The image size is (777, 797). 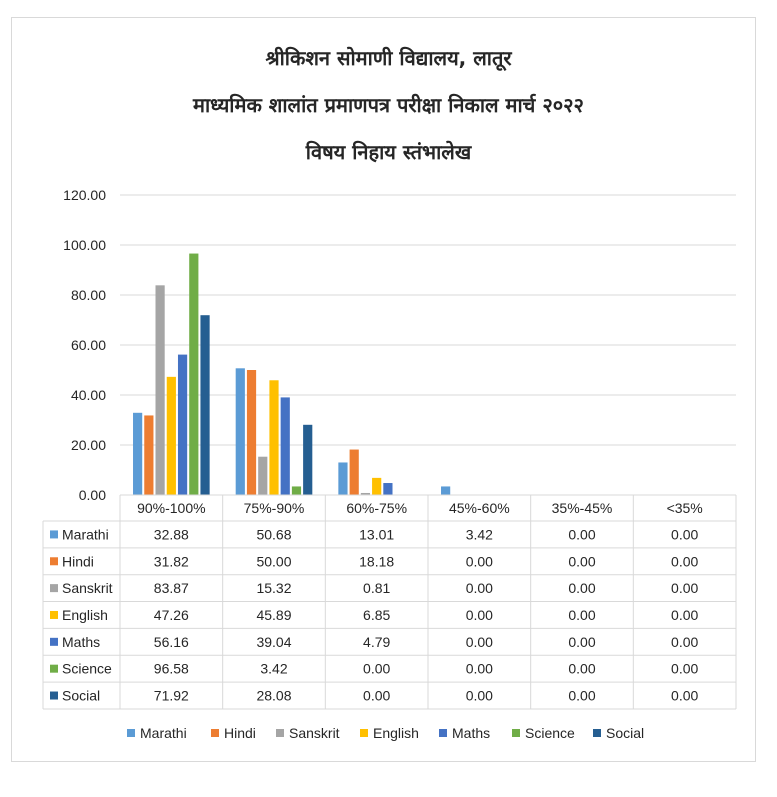 I want to click on table-cell-value: 13.01, so click(x=376, y=534).